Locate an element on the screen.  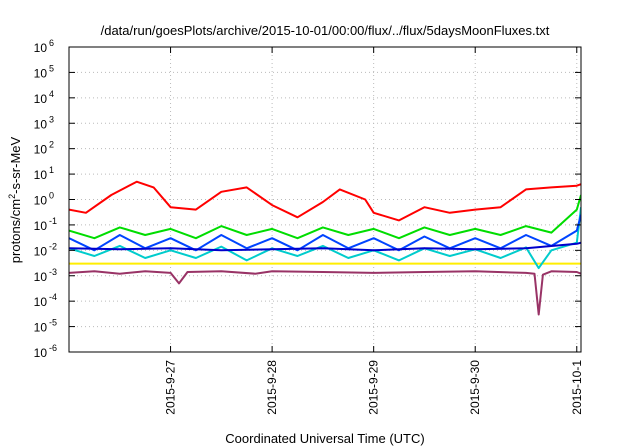
y-axis-label: protons/cm2-s-sr-MeV is located at coordinates (15, 199).